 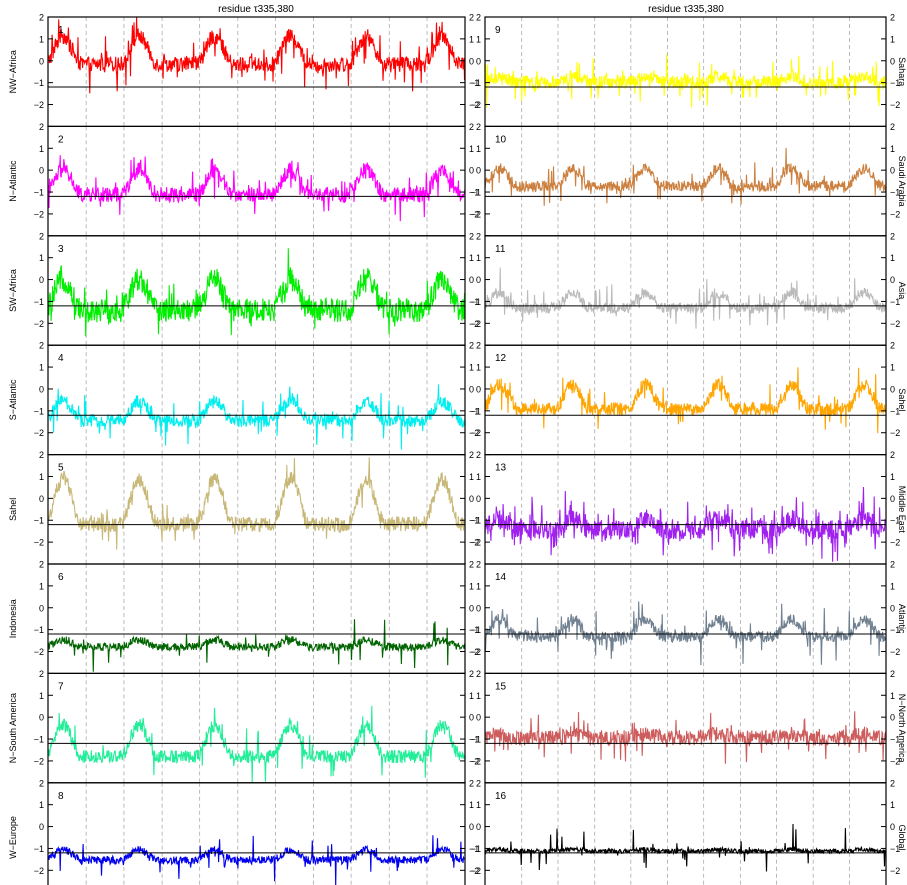 I want to click on panel-number: 15, so click(x=501, y=686).